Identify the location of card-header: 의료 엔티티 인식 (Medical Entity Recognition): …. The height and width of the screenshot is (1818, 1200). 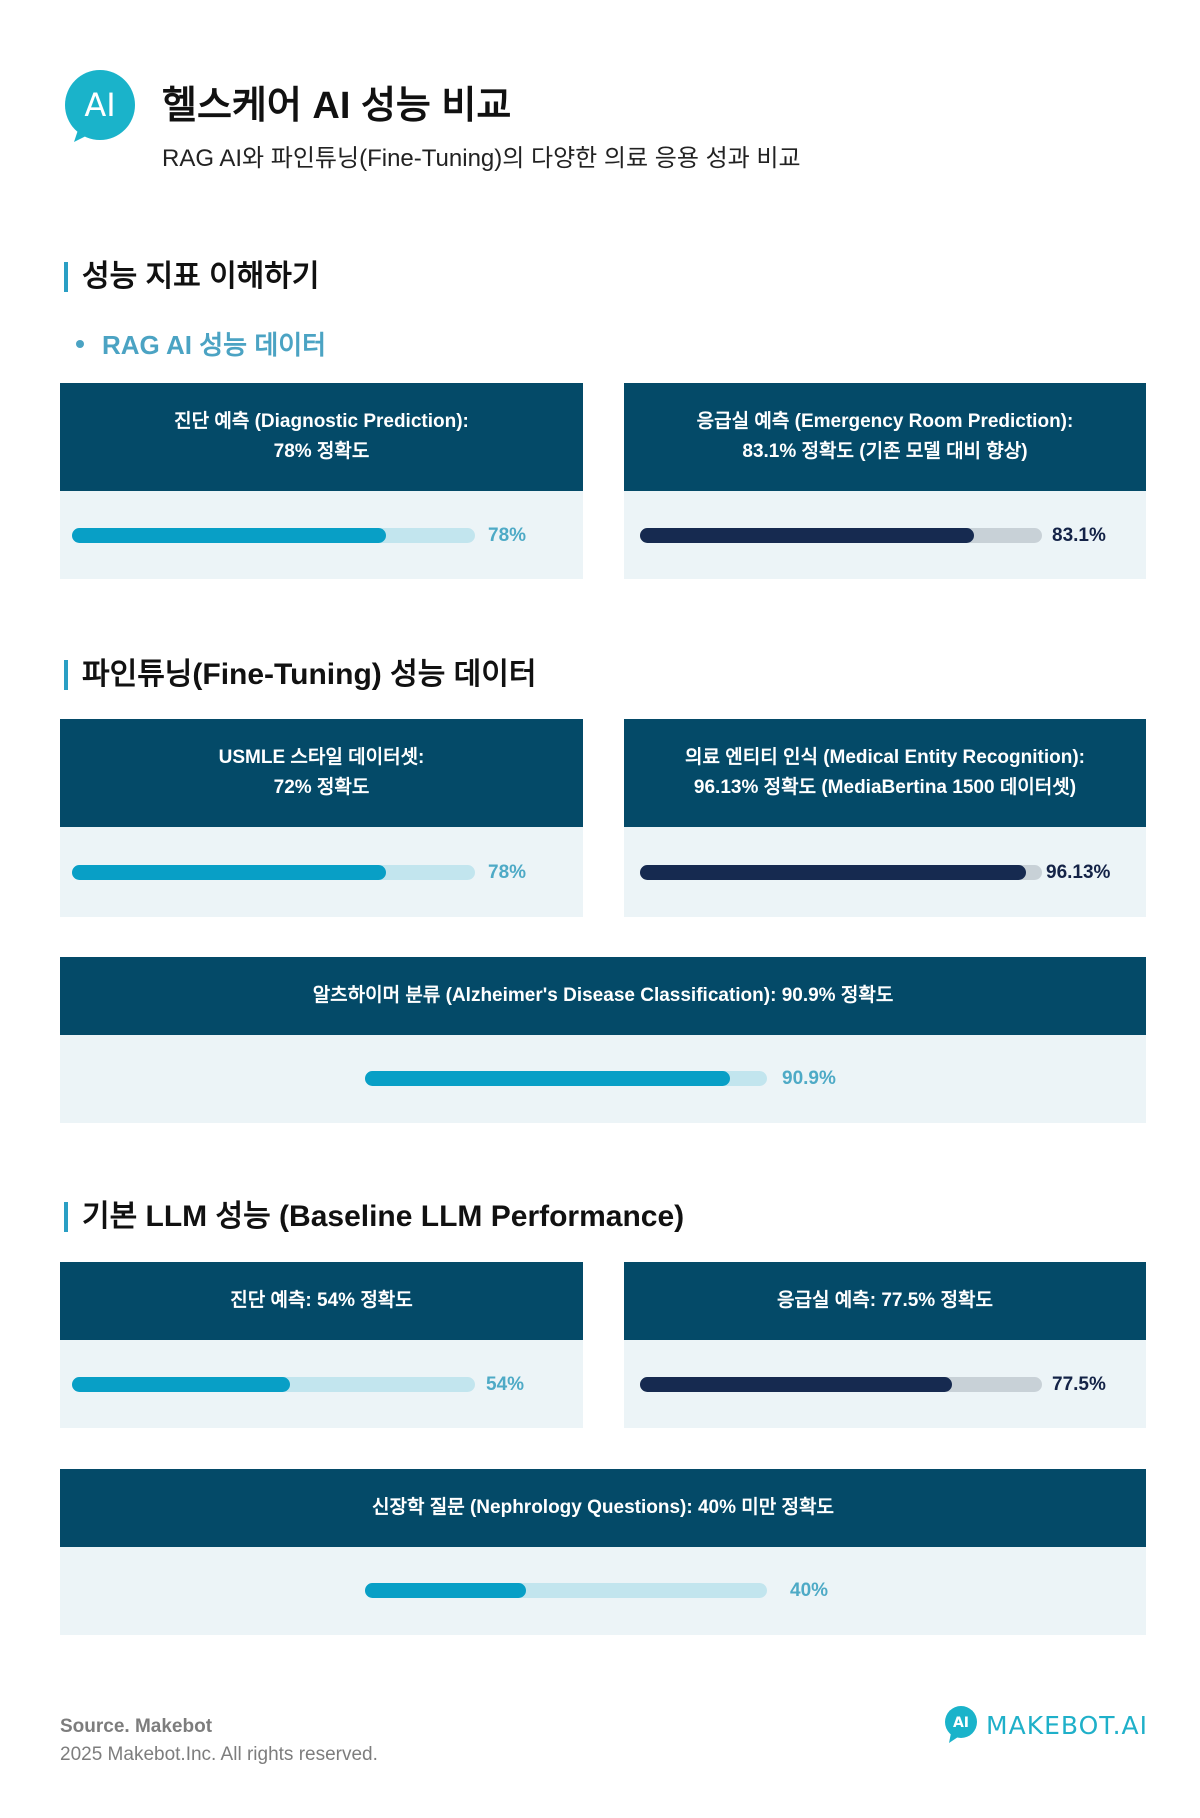
(885, 773).